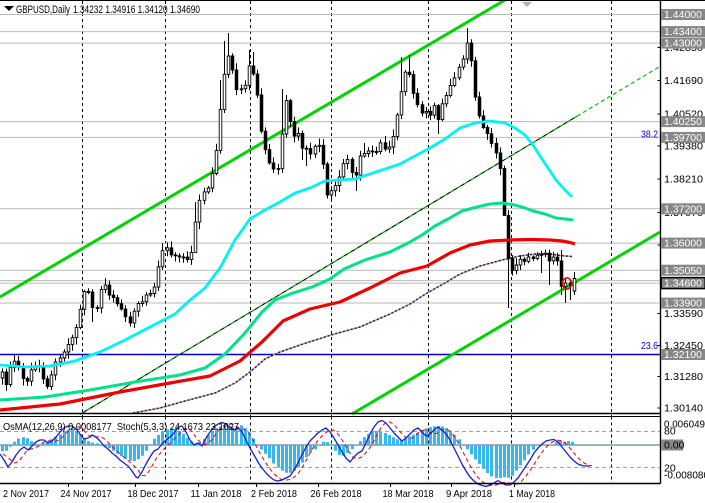  Describe the element at coordinates (408, 494) in the screenshot. I see `svg-text: 18 Mar 2018` at that location.